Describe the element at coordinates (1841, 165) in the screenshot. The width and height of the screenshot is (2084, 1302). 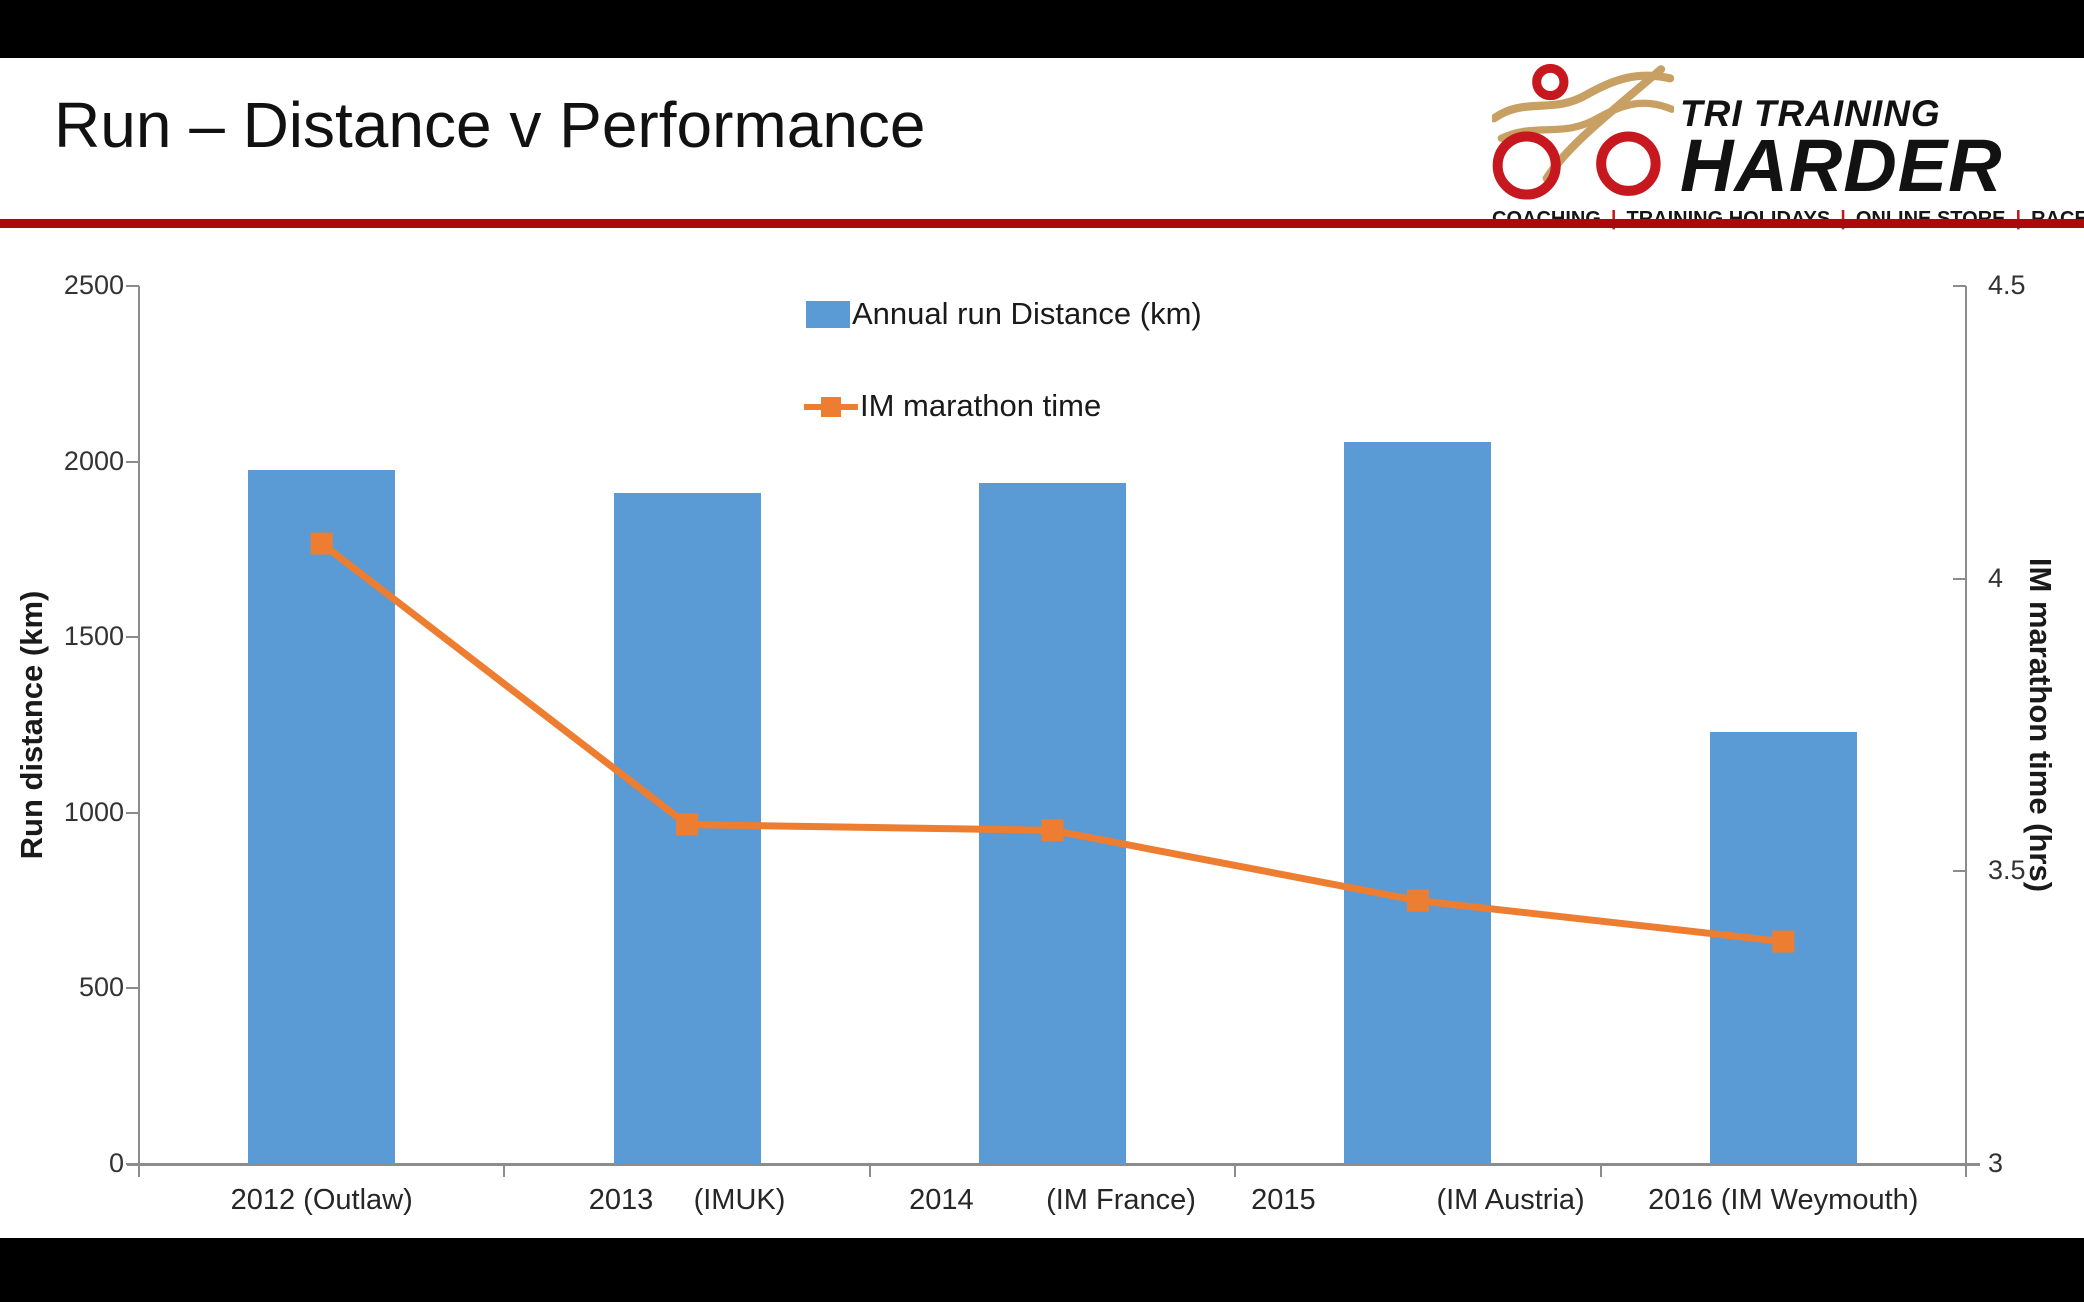
I see `brand-name-bottom: HARDER` at that location.